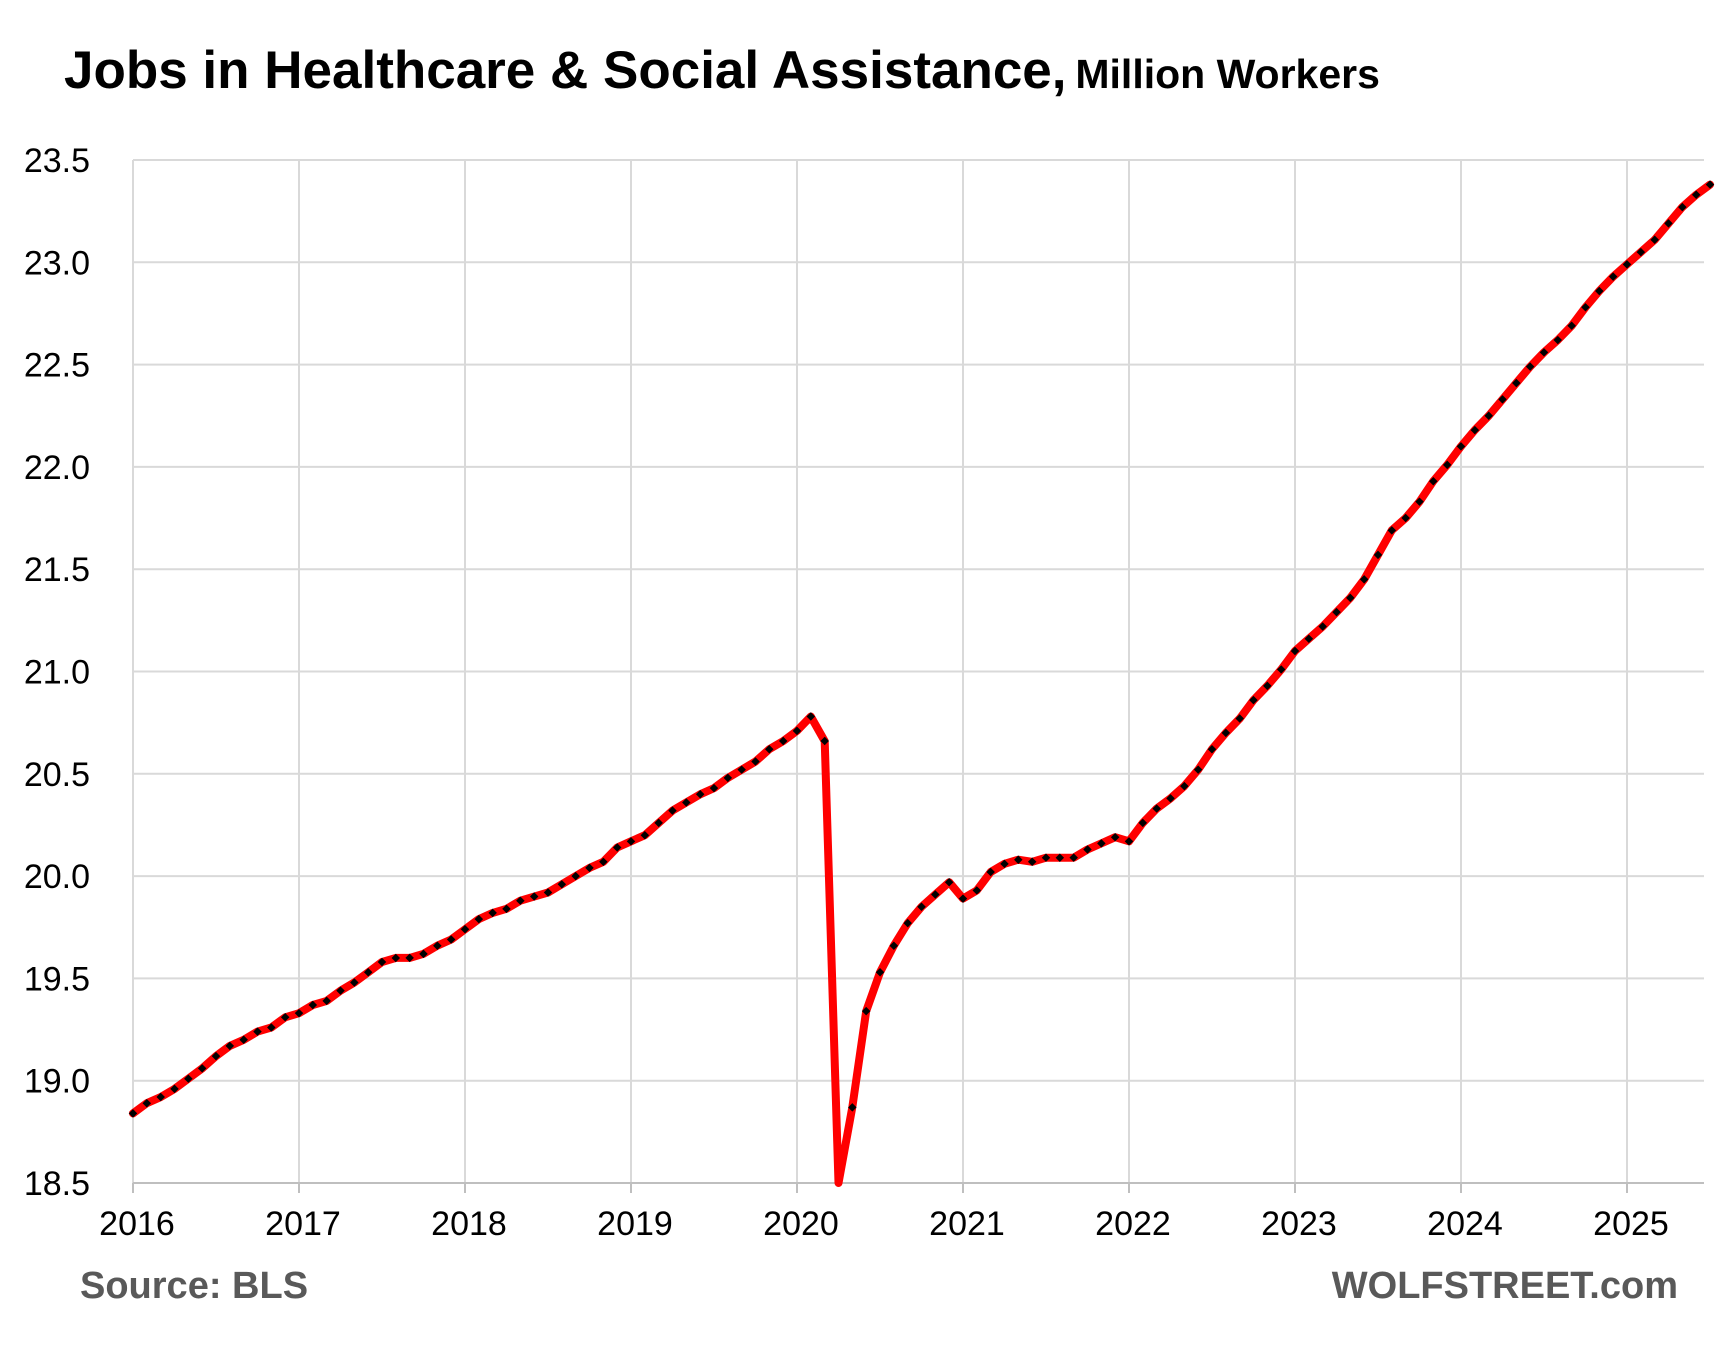 This screenshot has width=1726, height=1346. What do you see at coordinates (57, 468) in the screenshot?
I see `y-tick-label: 22.0` at bounding box center [57, 468].